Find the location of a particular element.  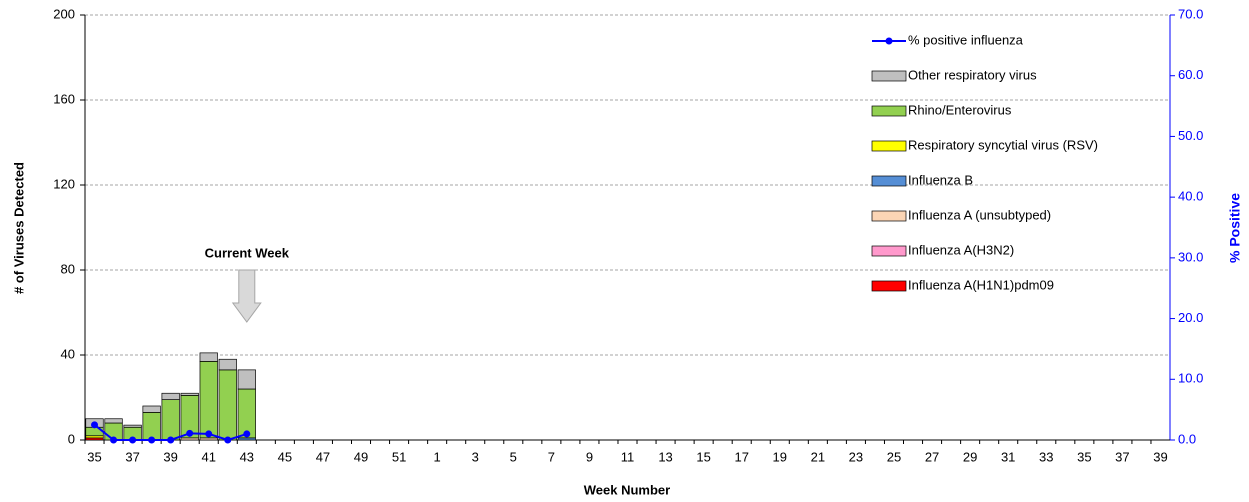

x-tick-label: 45 is located at coordinates (285, 456).